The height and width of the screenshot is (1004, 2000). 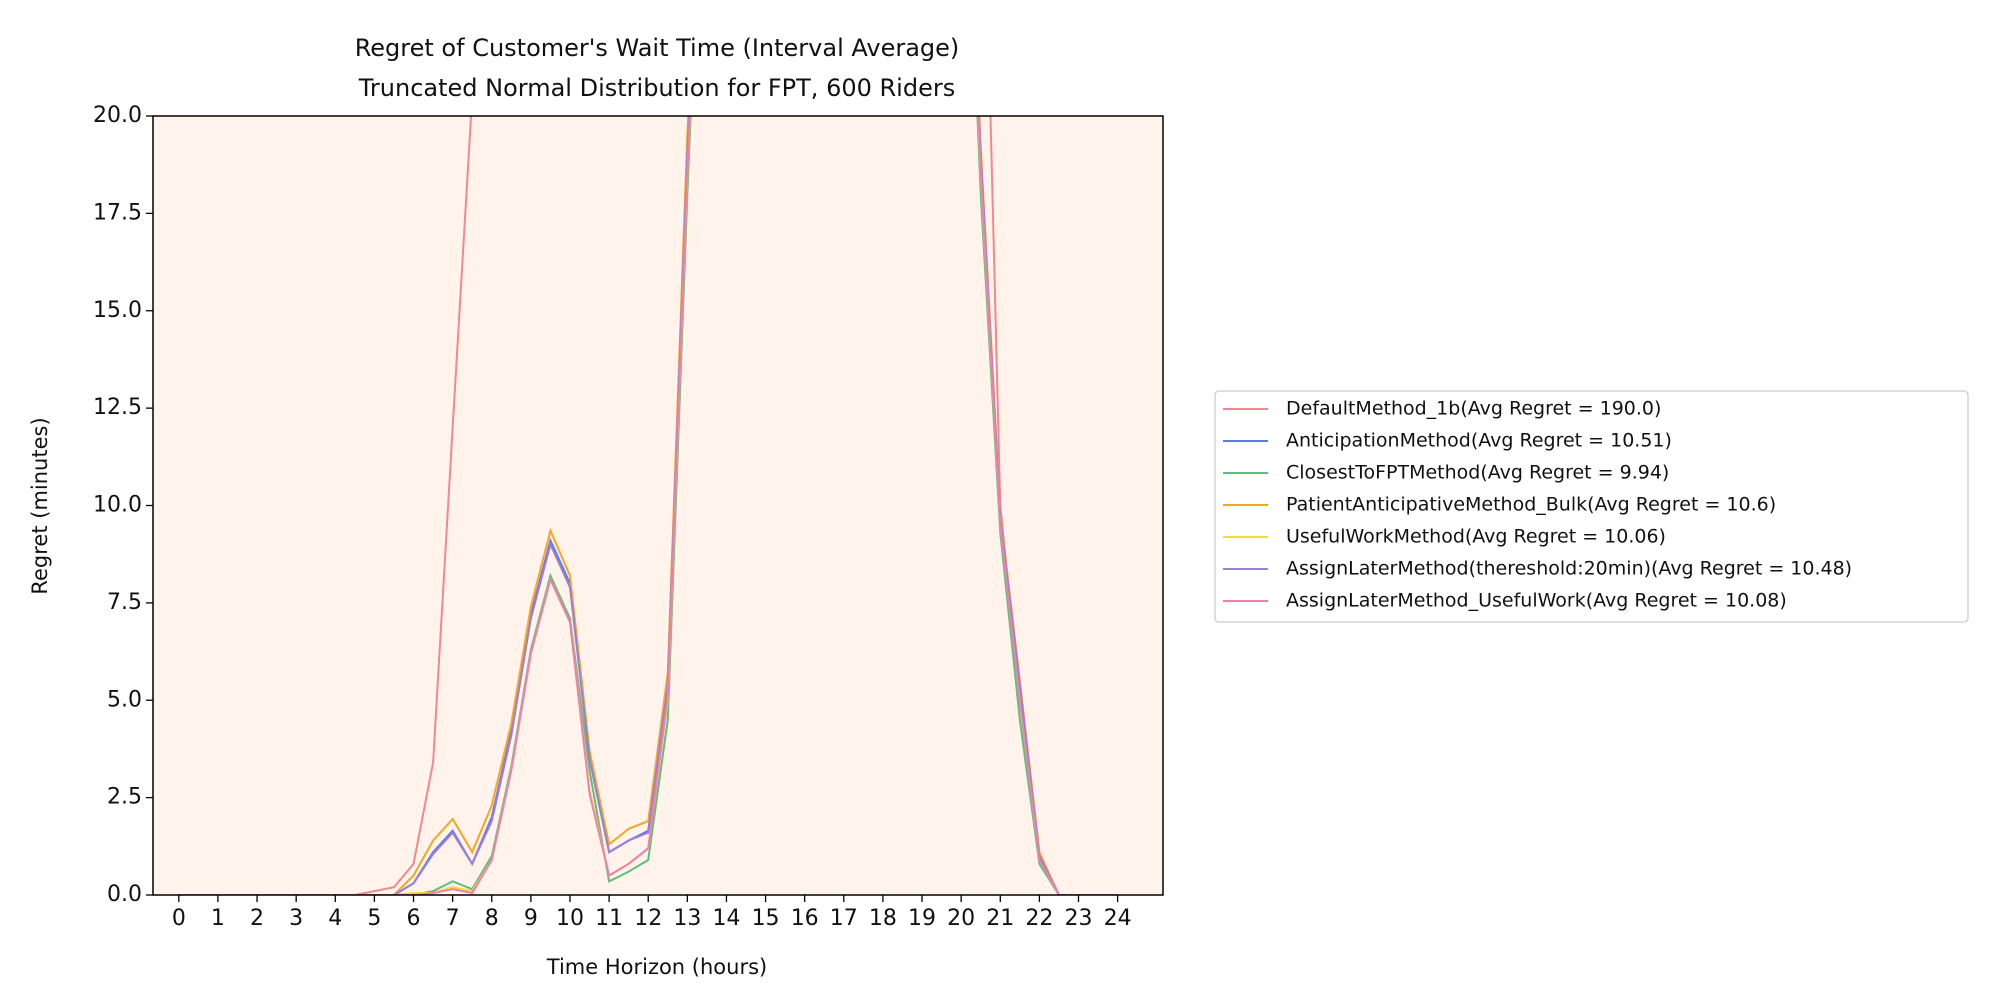 I want to click on y-tick-label: 12.5, so click(x=117, y=407).